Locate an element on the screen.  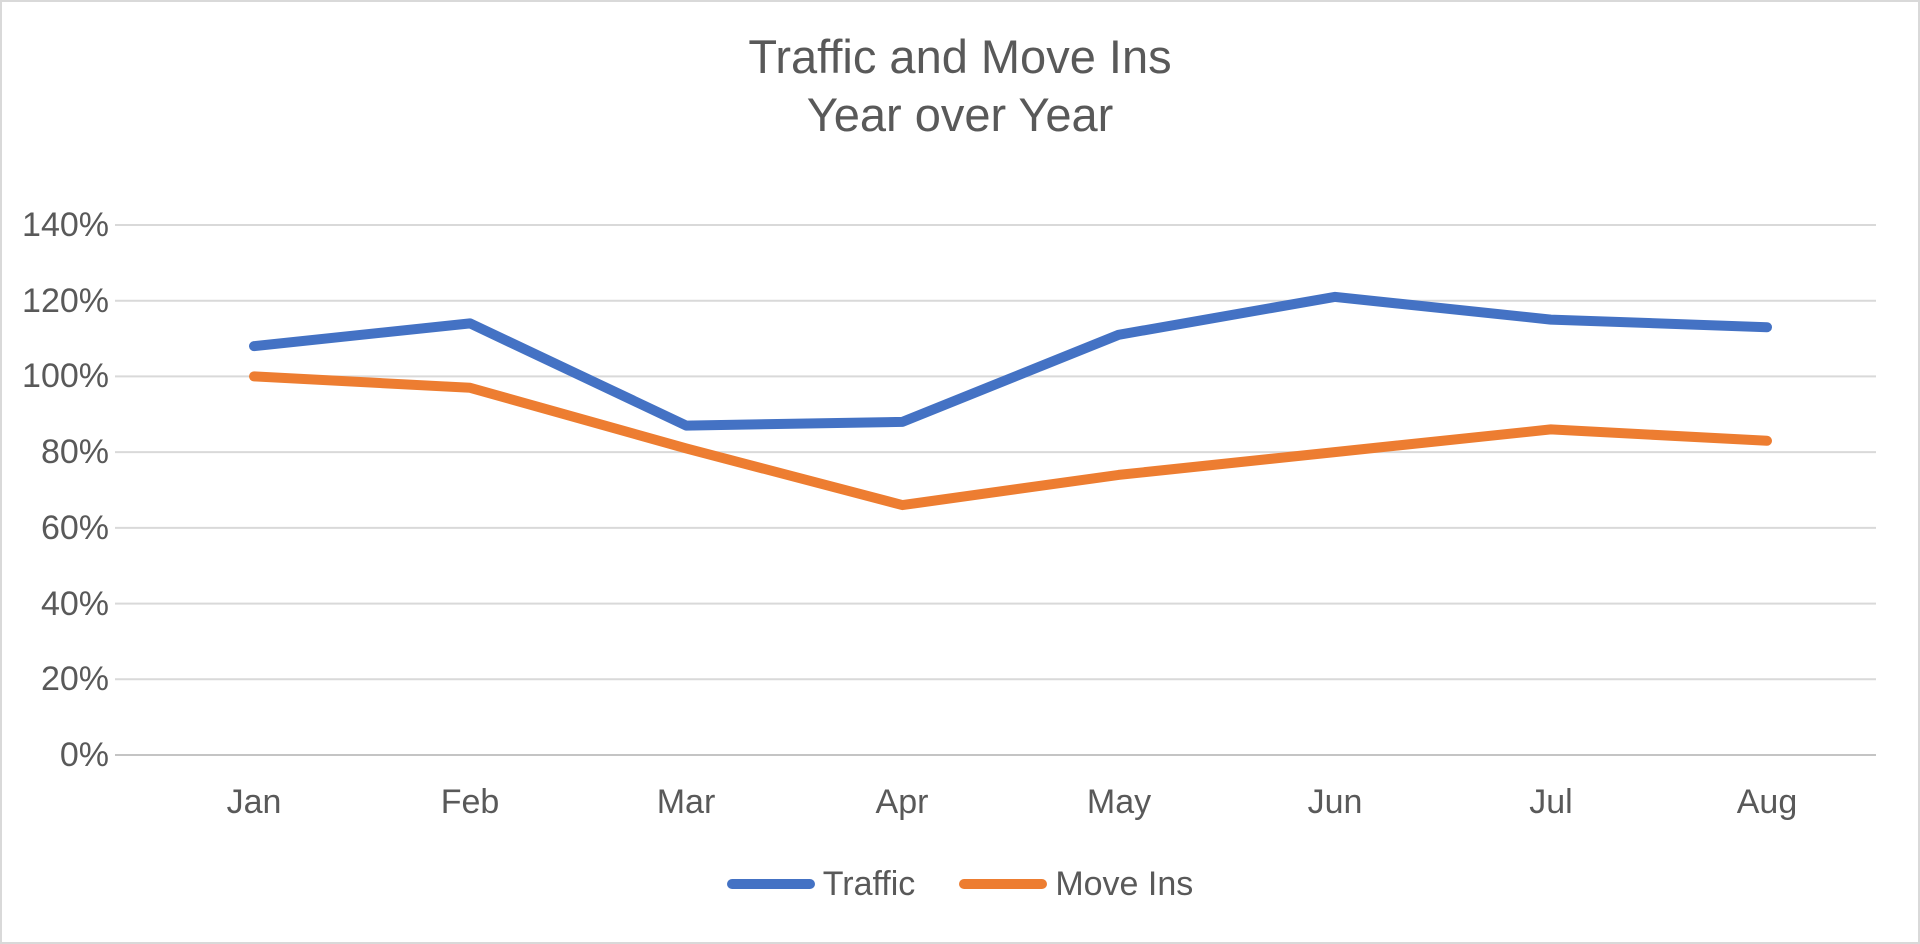
traffic-swatch-icon is located at coordinates (770, 884).